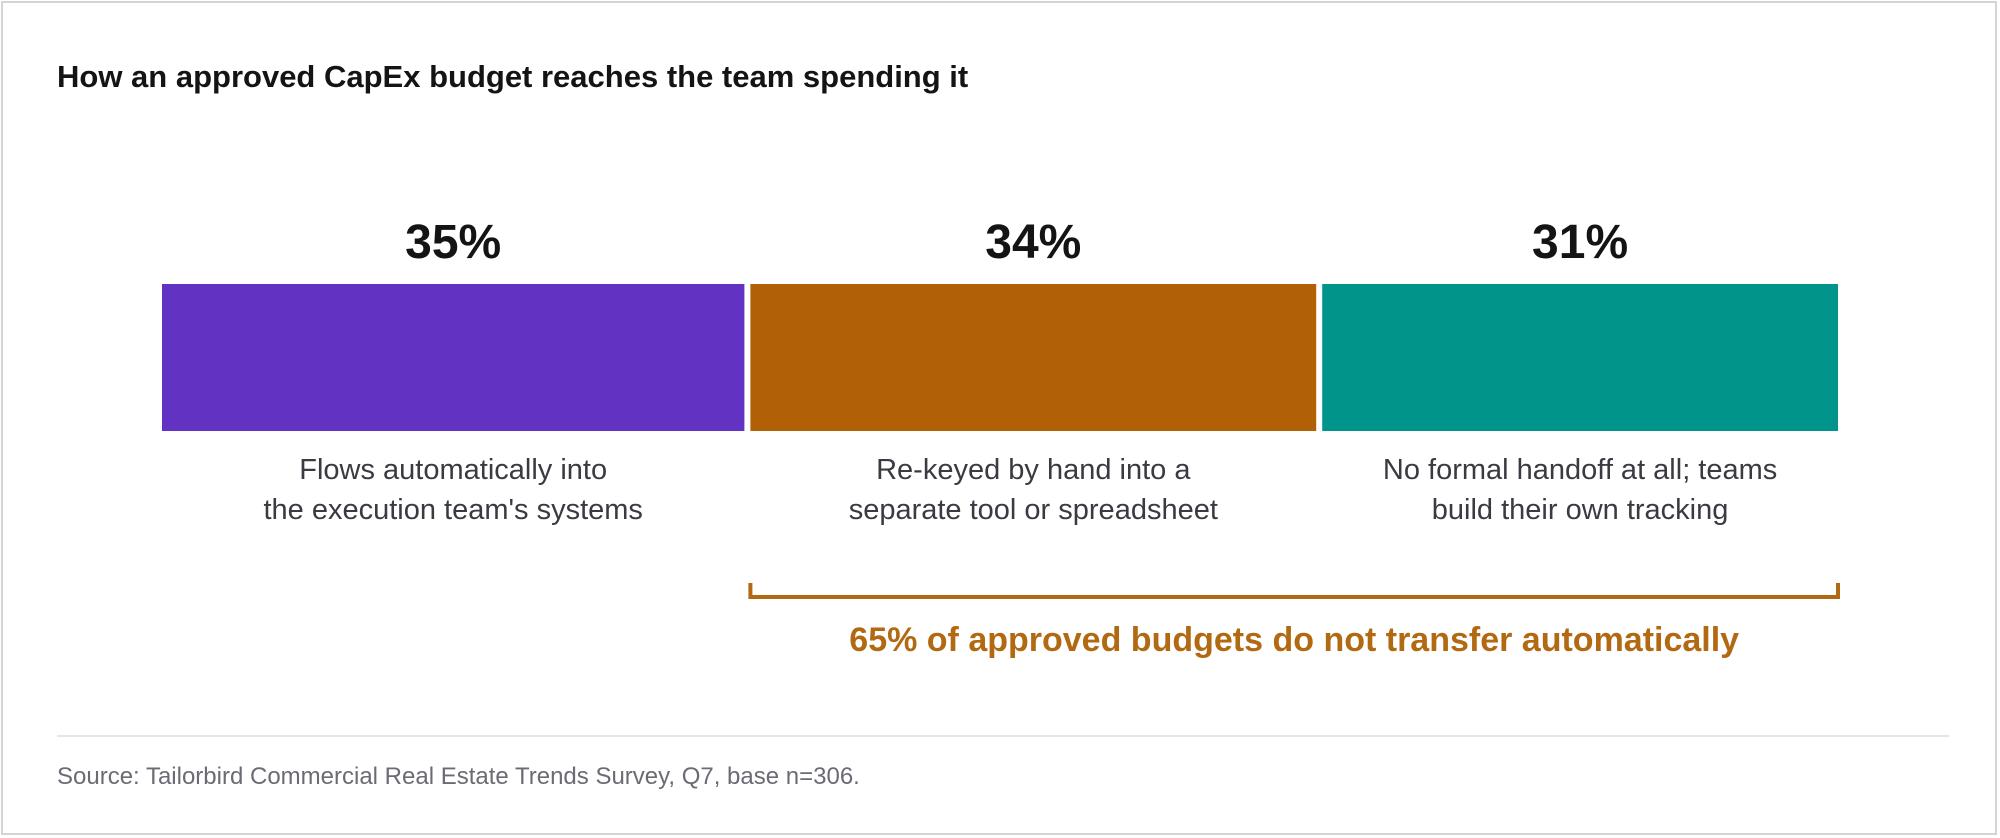 This screenshot has width=2000, height=838. Describe the element at coordinates (1580, 510) in the screenshot. I see `category-label-3-line-2: build their own tracking` at that location.